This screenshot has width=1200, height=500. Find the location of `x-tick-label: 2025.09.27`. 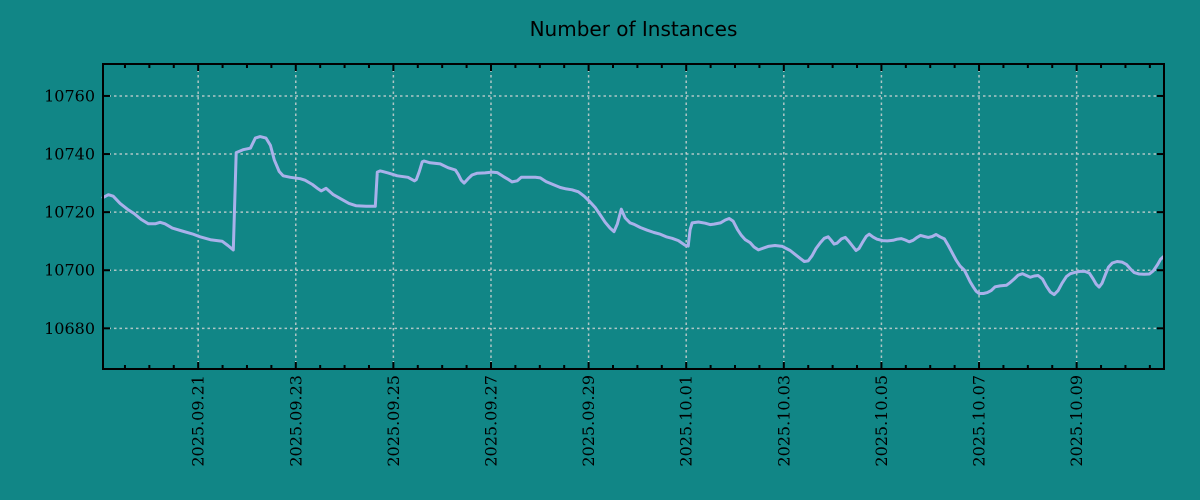

x-tick-label: 2025.09.27 is located at coordinates (490, 421).